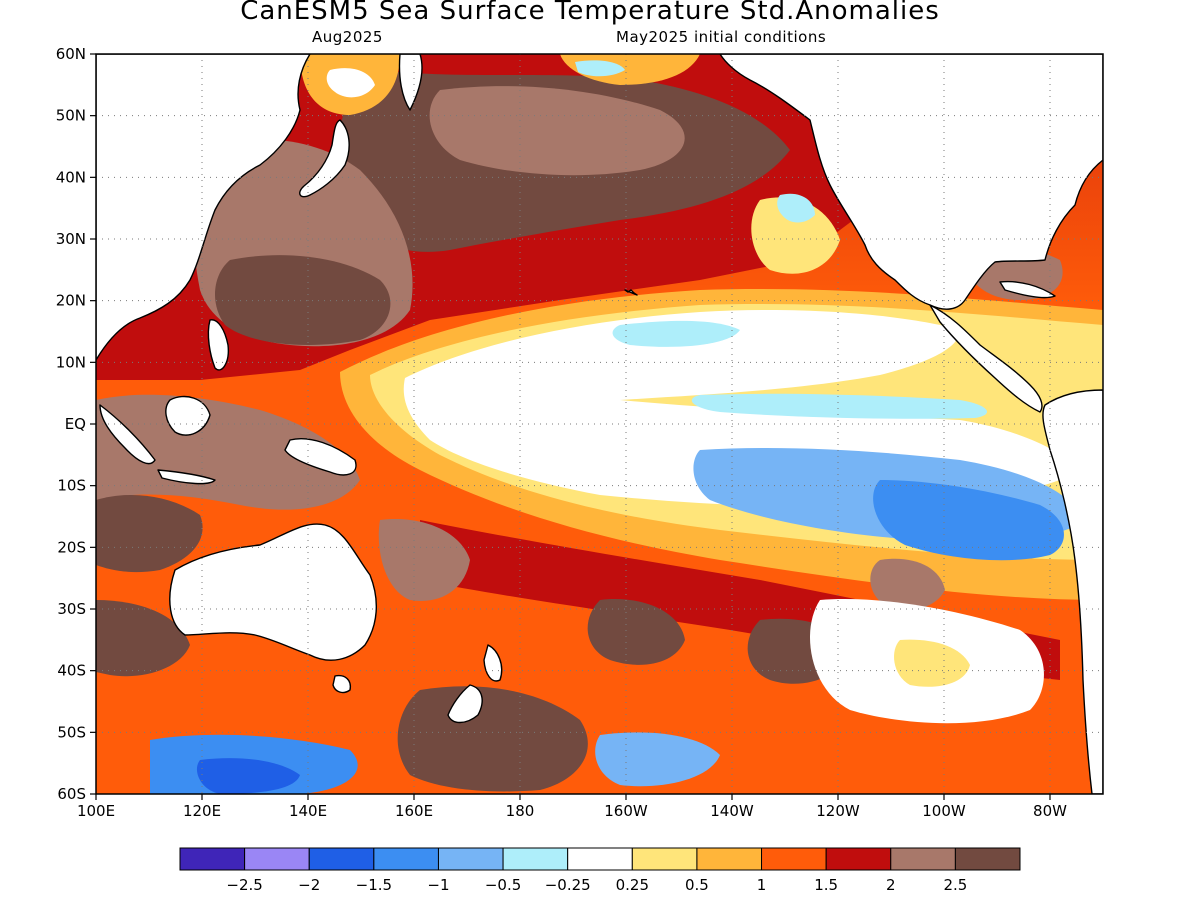 The image size is (1200, 900). I want to click on equatorial-cyan-strip, so click(839, 406).